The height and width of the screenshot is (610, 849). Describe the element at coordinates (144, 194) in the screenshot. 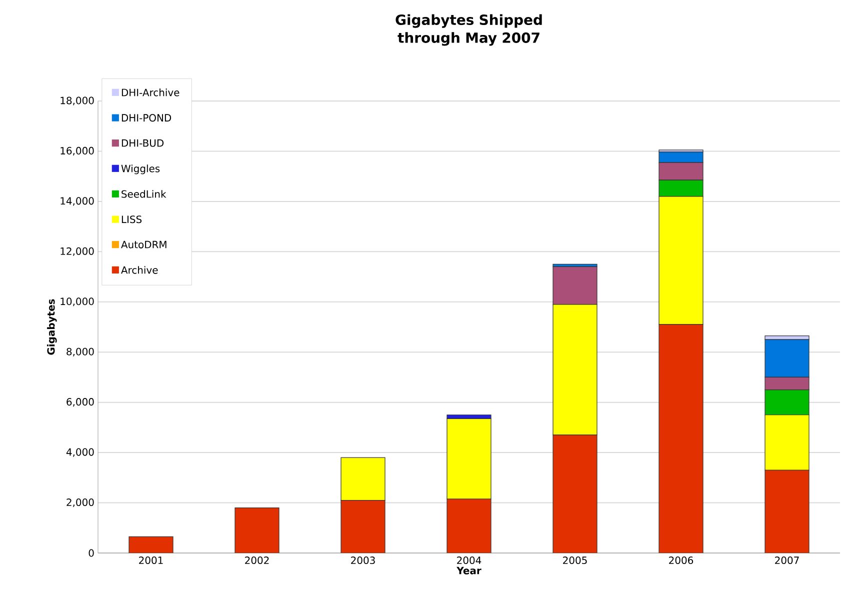

I see `legend-label: SeedLink` at that location.